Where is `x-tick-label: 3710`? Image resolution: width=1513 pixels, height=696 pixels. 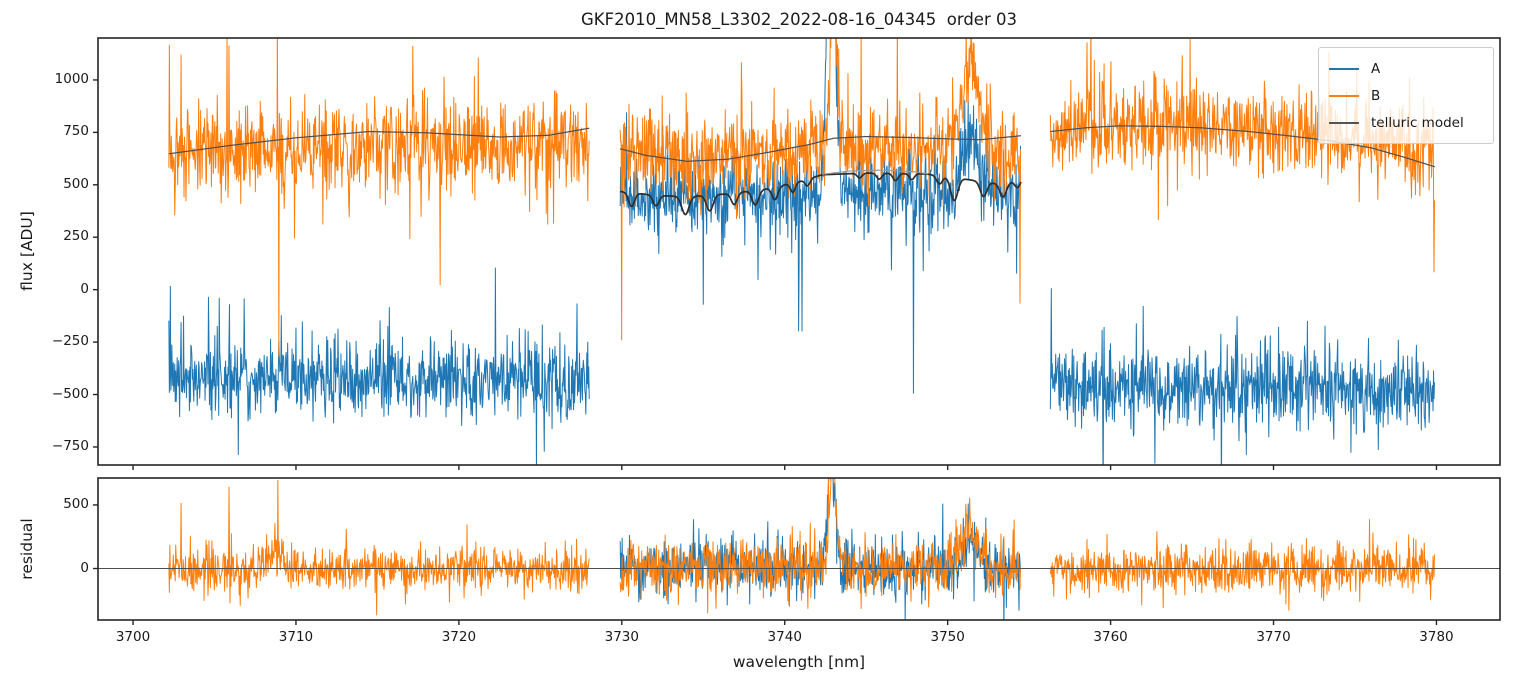 x-tick-label: 3710 is located at coordinates (296, 637).